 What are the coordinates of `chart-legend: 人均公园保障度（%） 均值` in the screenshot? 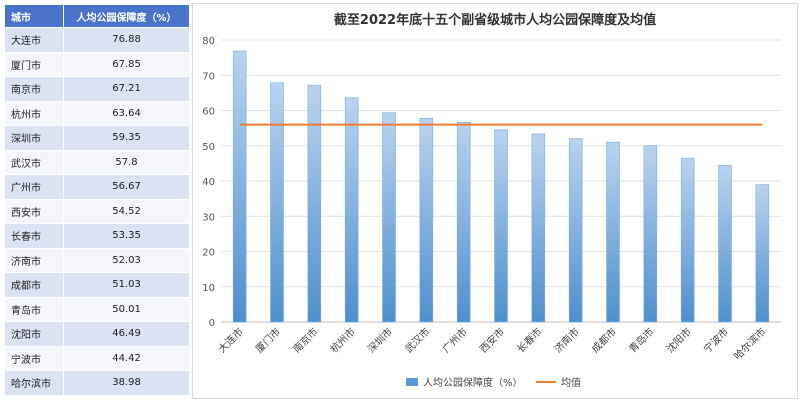 It's located at (493, 382).